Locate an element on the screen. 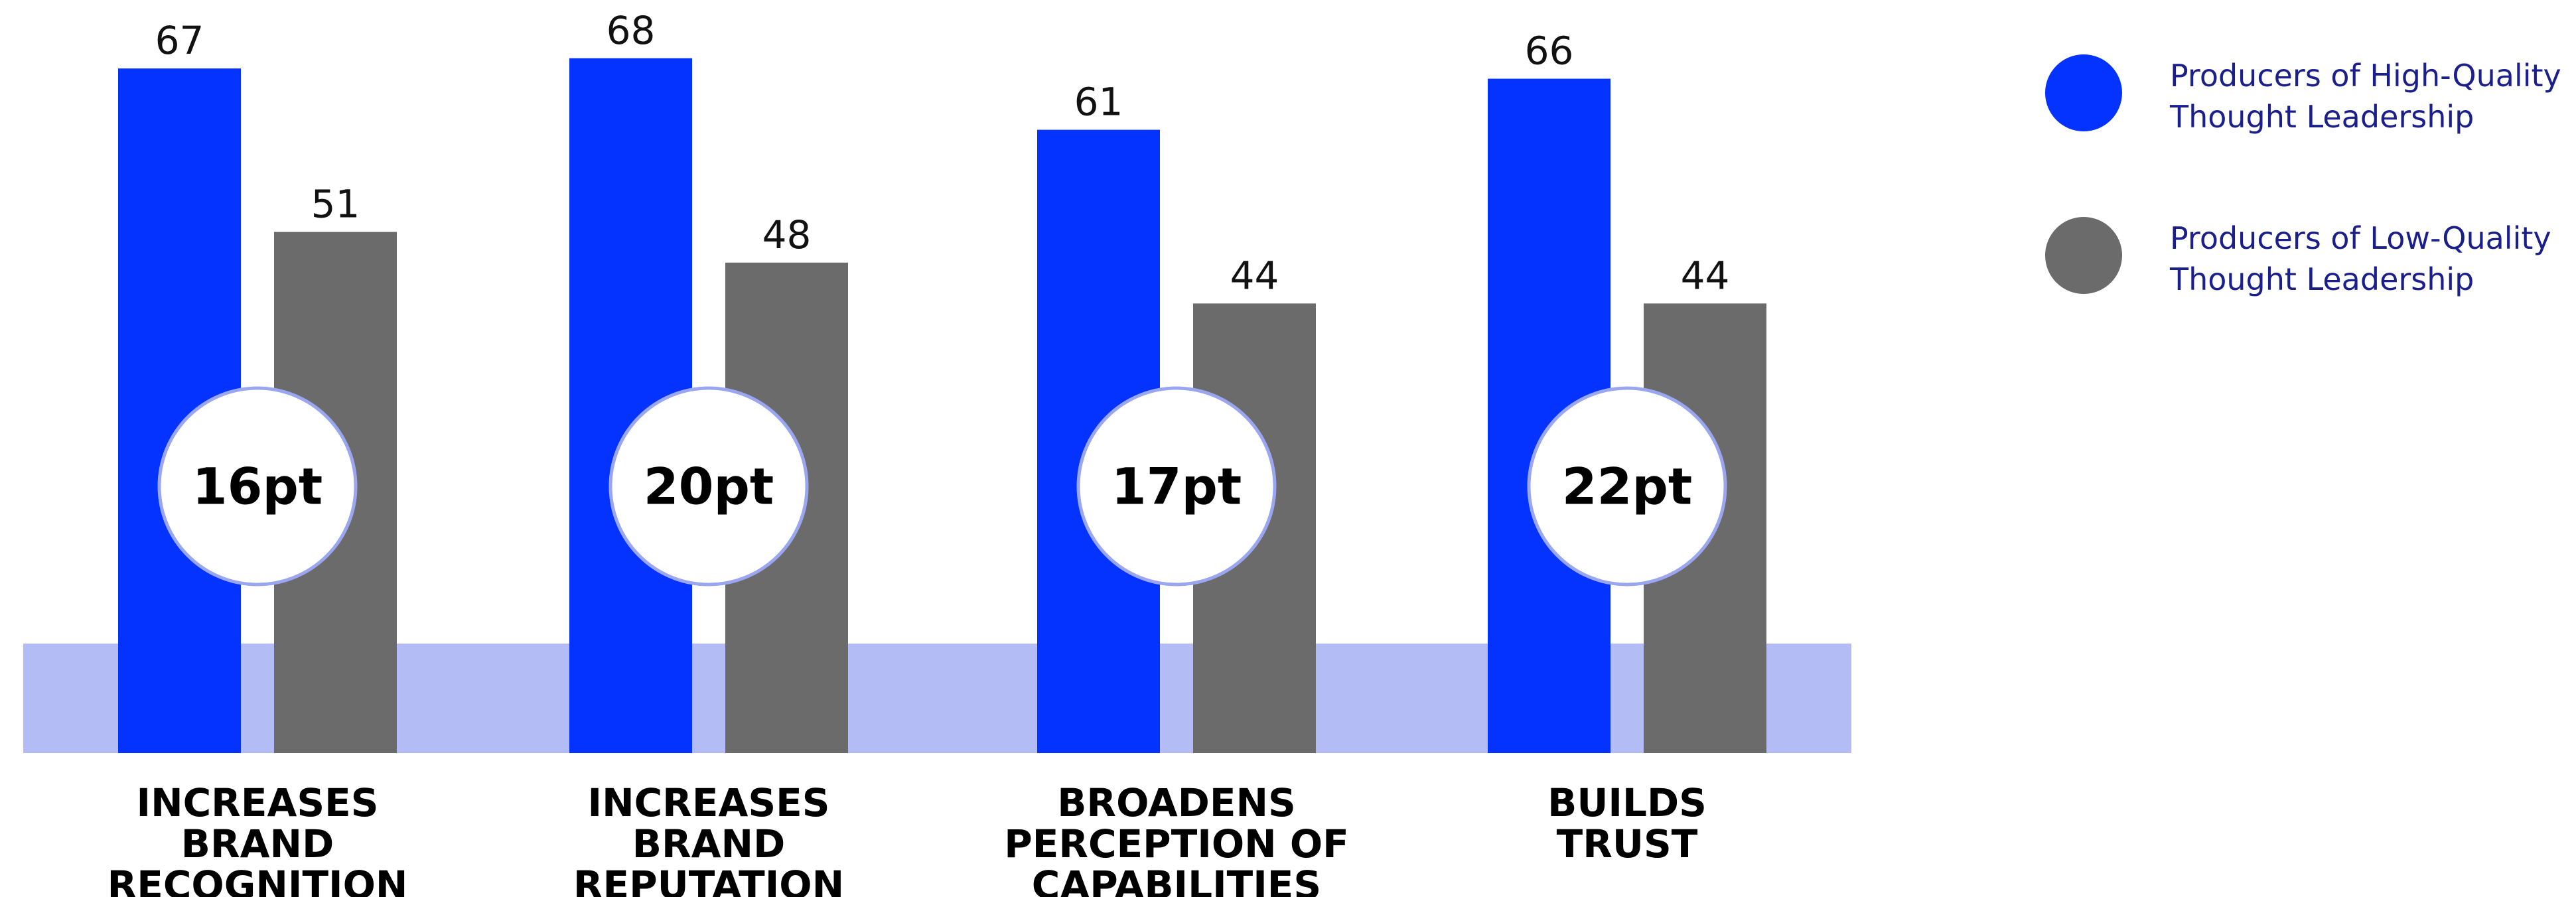 This screenshot has width=2576, height=897. legend-swatch-low-quality is located at coordinates (2084, 255).